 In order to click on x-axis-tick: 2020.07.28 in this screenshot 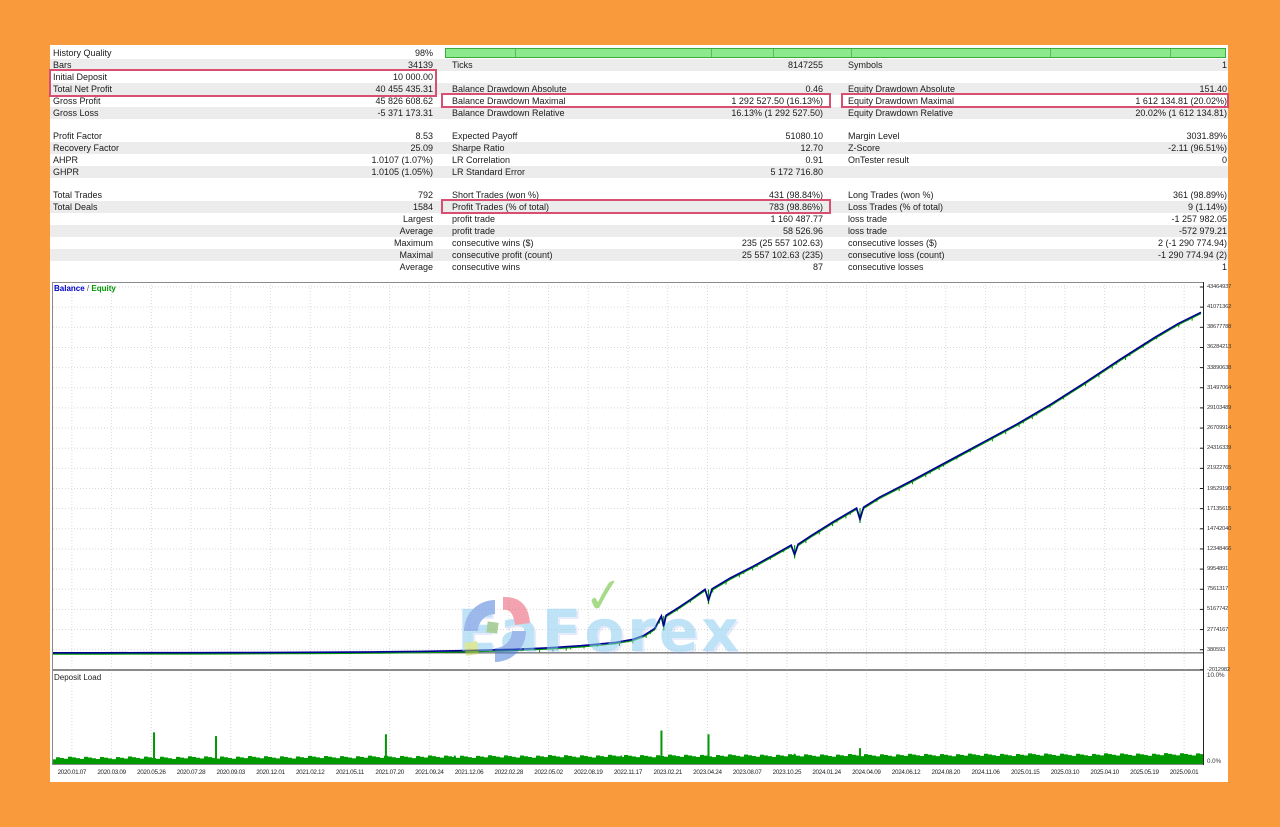, I will do `click(191, 772)`.